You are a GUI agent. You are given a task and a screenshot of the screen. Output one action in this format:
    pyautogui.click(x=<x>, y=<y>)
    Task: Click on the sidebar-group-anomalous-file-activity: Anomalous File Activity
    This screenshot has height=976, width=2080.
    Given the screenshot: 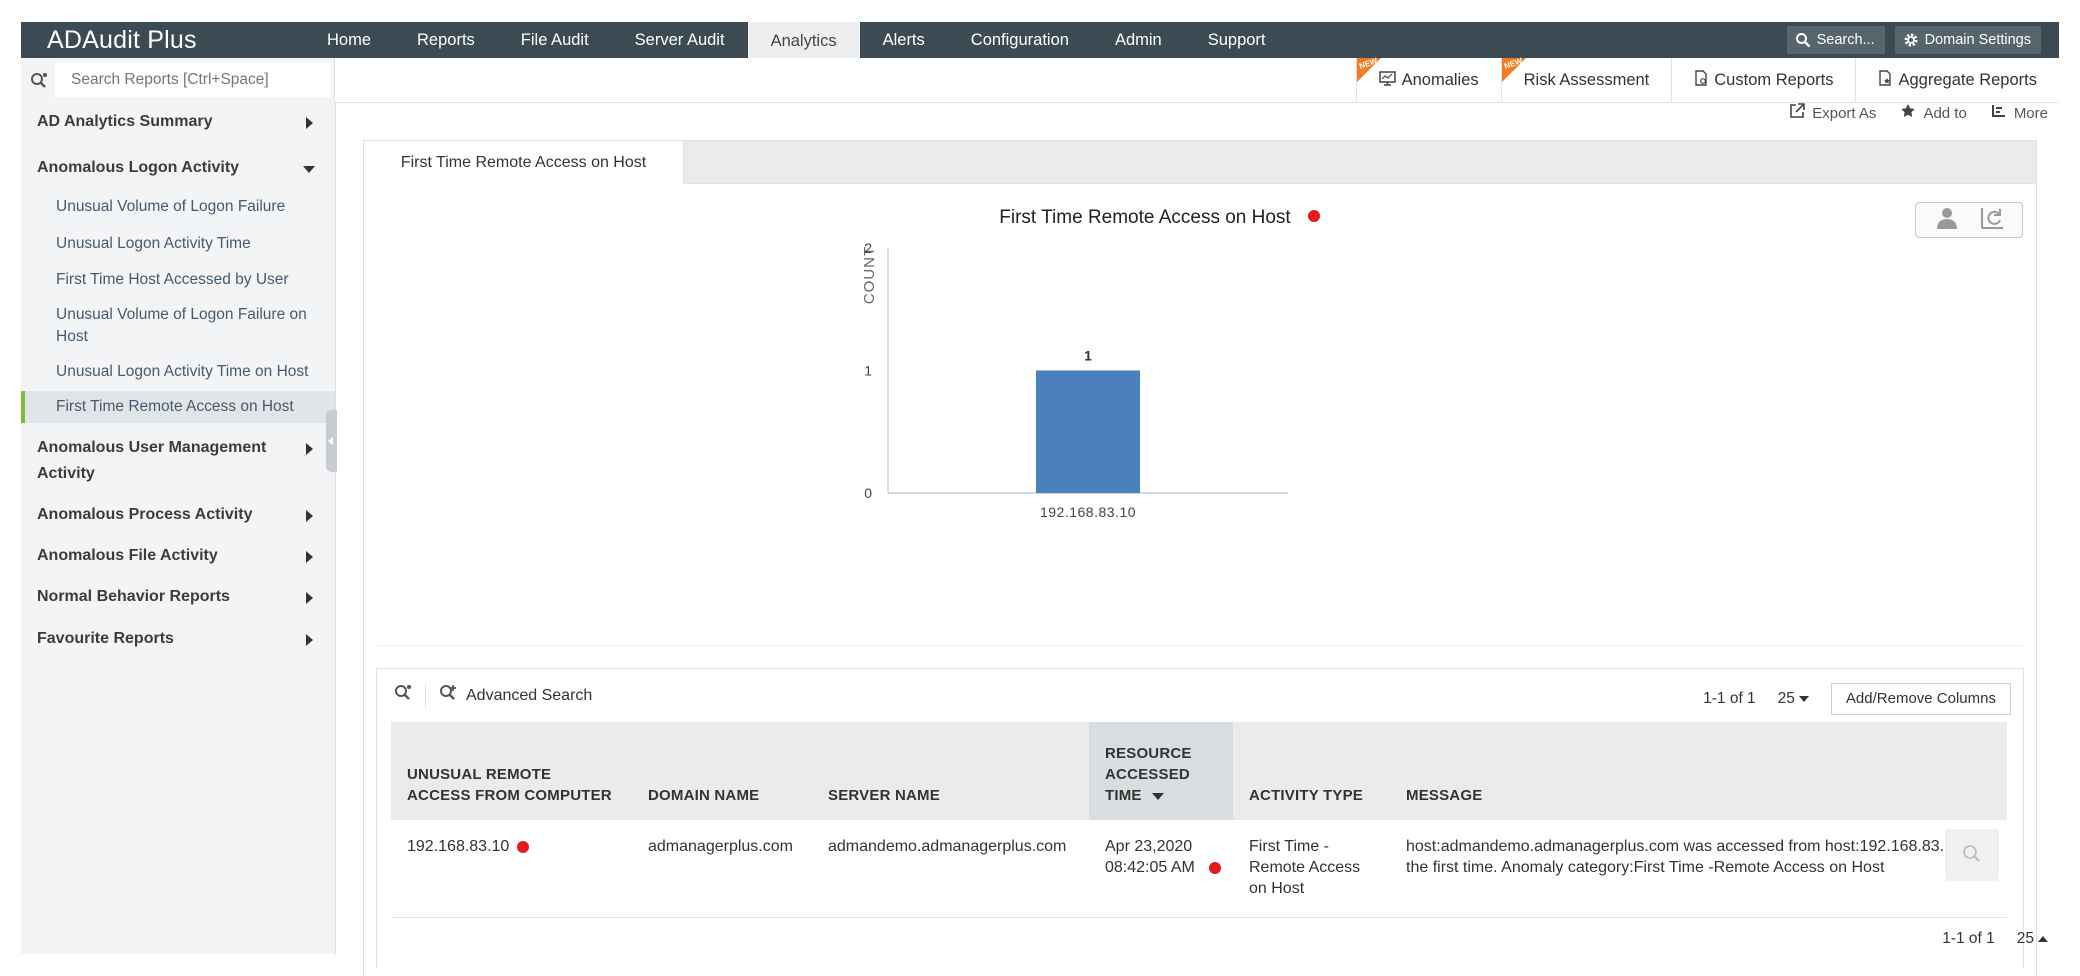 What is the action you would take?
    pyautogui.click(x=178, y=556)
    